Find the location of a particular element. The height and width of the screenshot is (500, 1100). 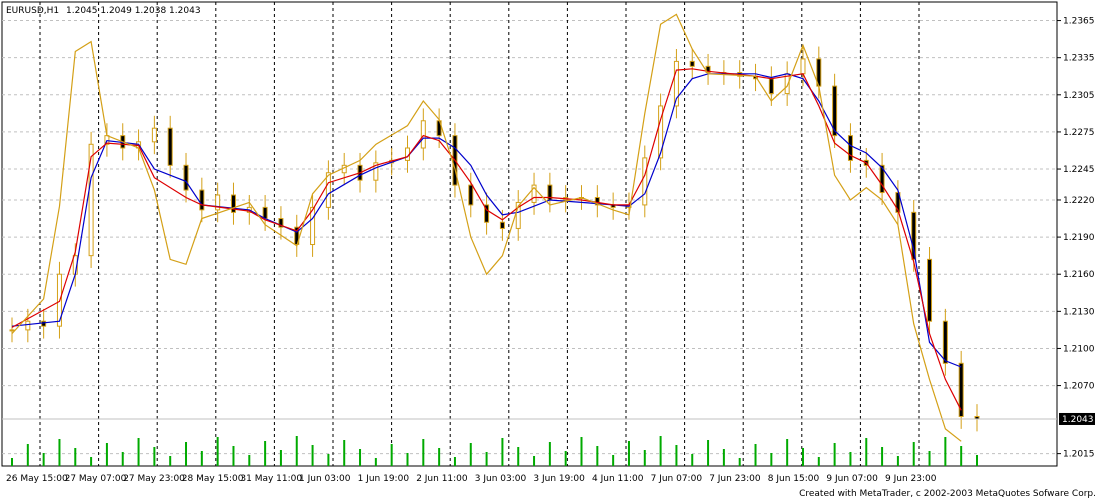

current-price-box is located at coordinates (1077, 418).